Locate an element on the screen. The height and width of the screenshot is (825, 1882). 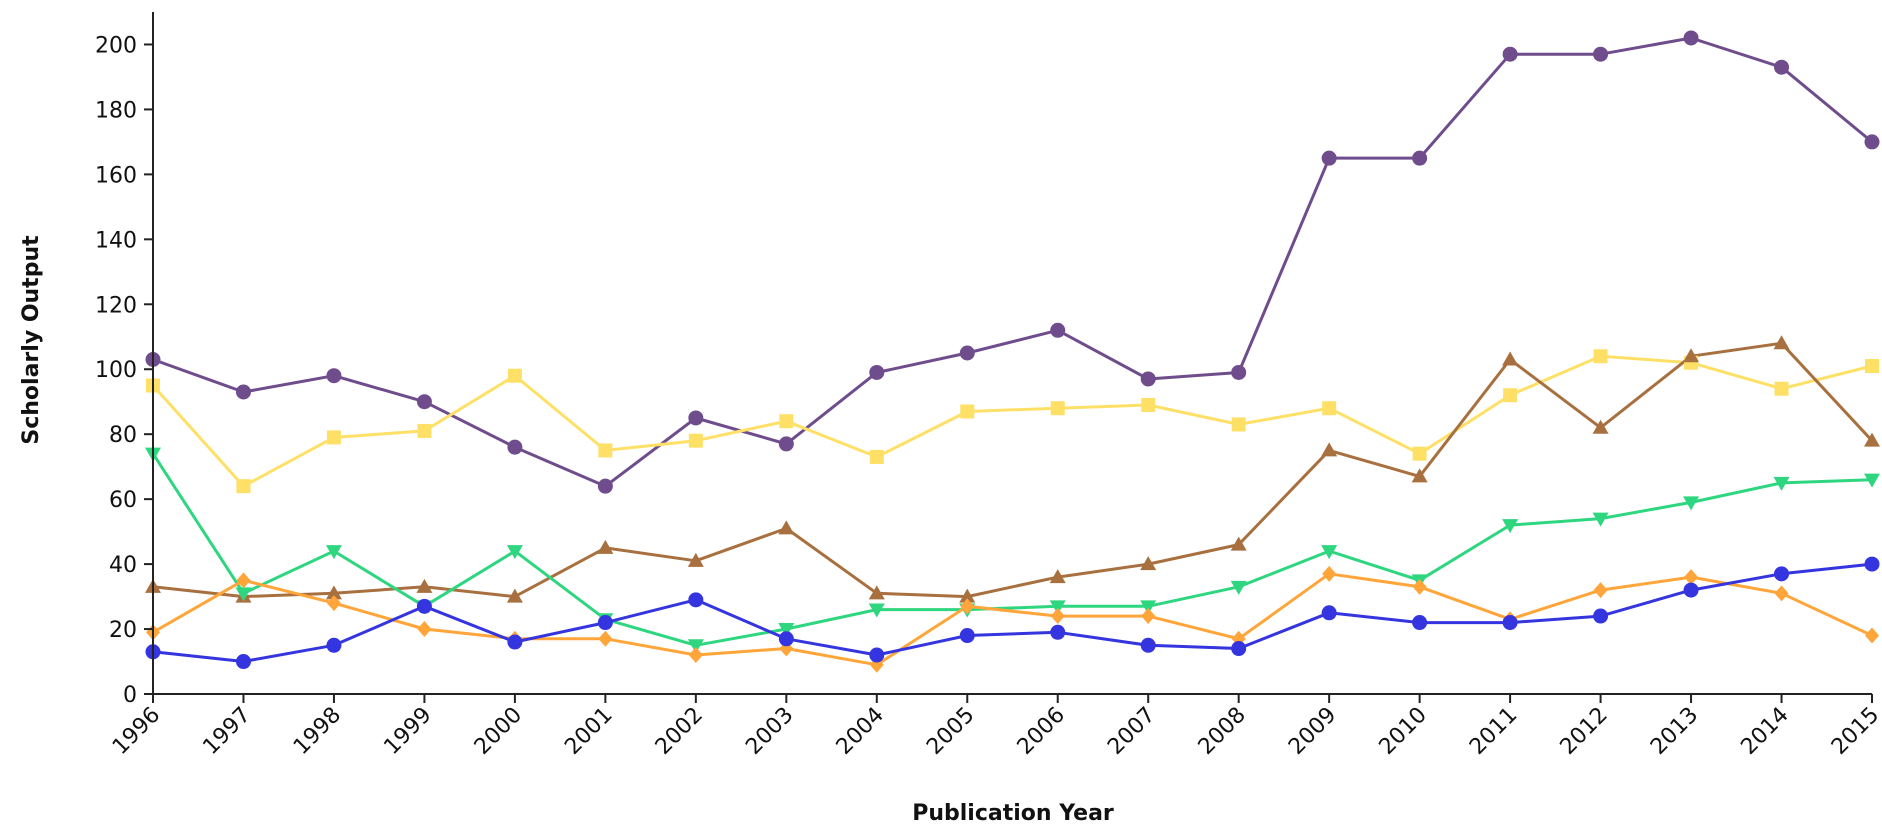
y-tick-label: 60 is located at coordinates (123, 500).